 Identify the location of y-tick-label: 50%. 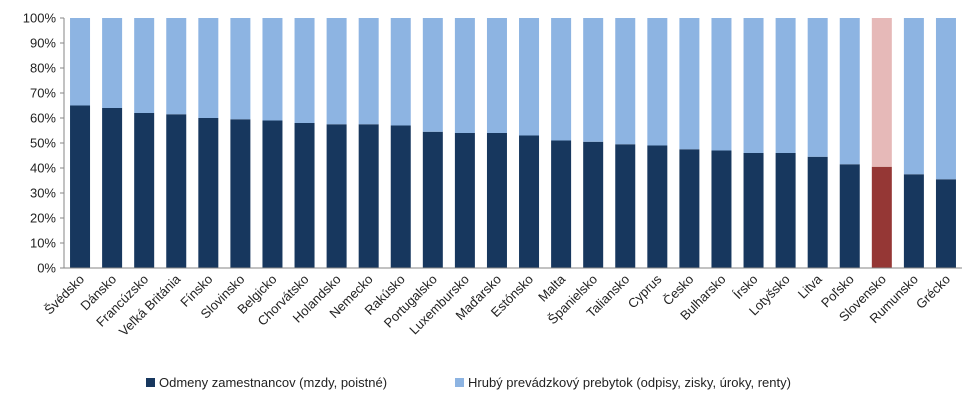
(43, 143).